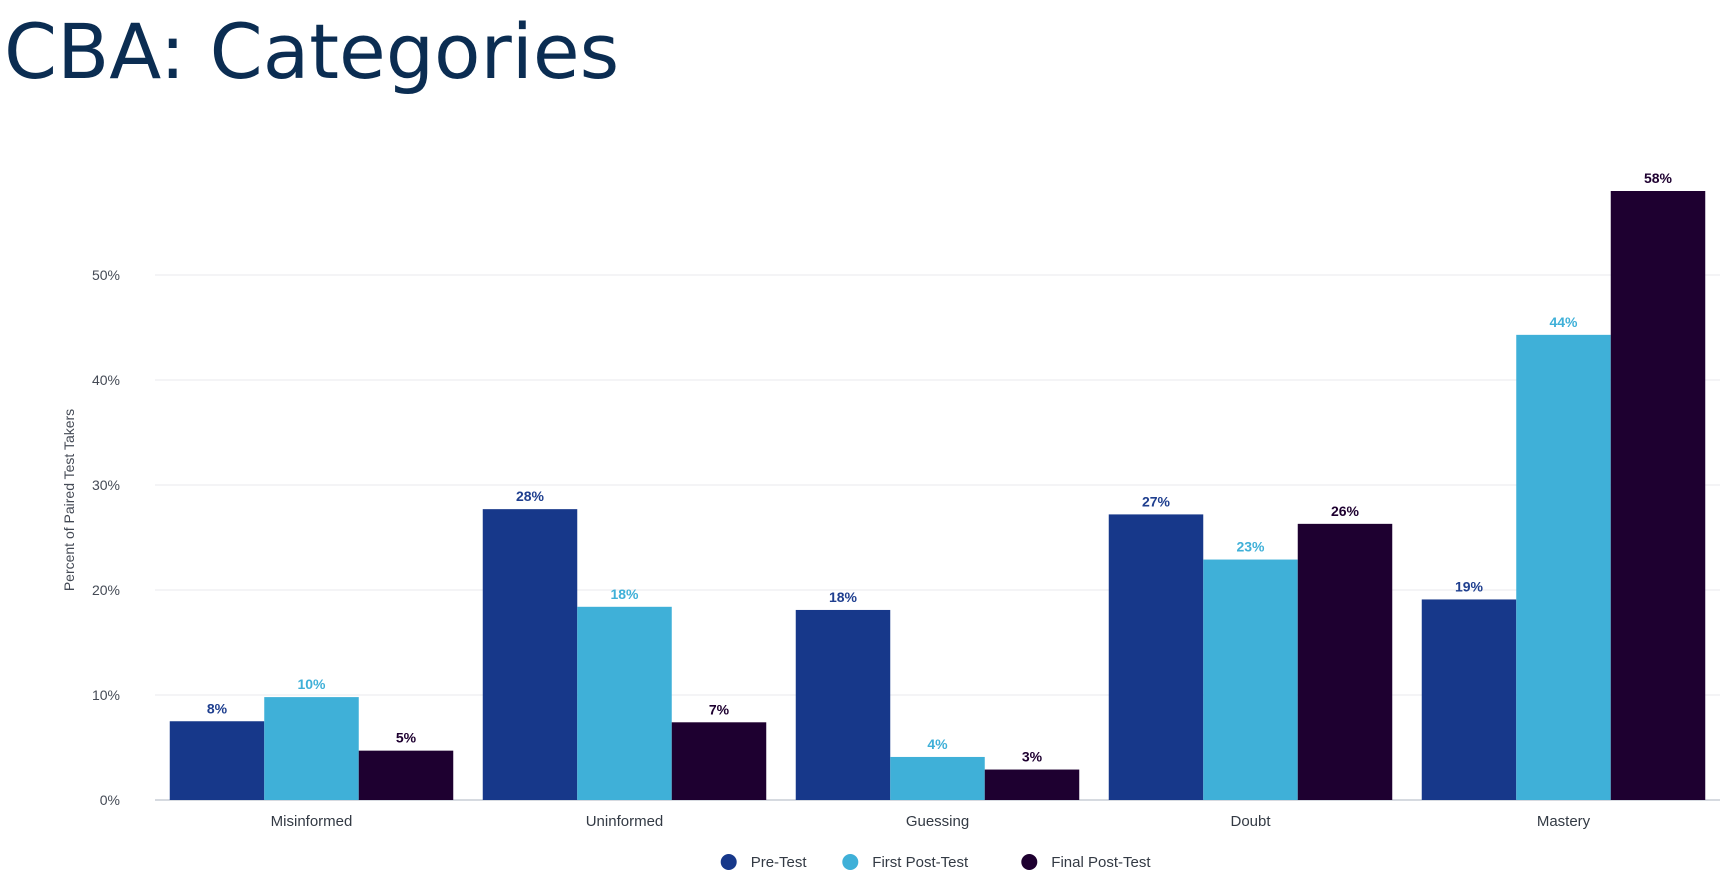 This screenshot has width=1728, height=878. Describe the element at coordinates (312, 821) in the screenshot. I see `x-category-label: Misinformed` at that location.